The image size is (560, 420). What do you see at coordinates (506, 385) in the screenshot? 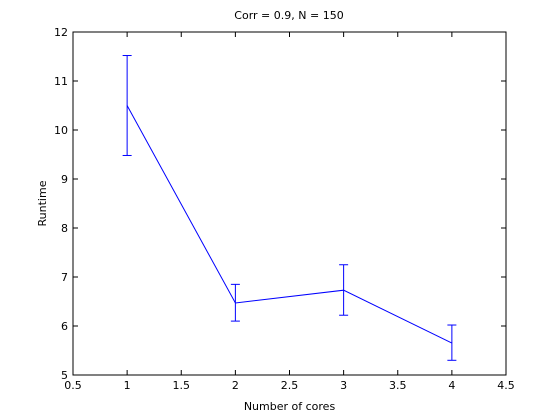
I see `x-tick-label: 4.5` at bounding box center [506, 385].